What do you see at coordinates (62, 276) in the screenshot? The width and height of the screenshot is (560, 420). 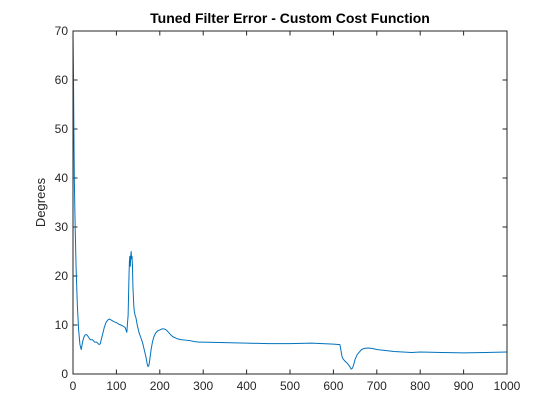 I see `y-tick-label: 20` at bounding box center [62, 276].